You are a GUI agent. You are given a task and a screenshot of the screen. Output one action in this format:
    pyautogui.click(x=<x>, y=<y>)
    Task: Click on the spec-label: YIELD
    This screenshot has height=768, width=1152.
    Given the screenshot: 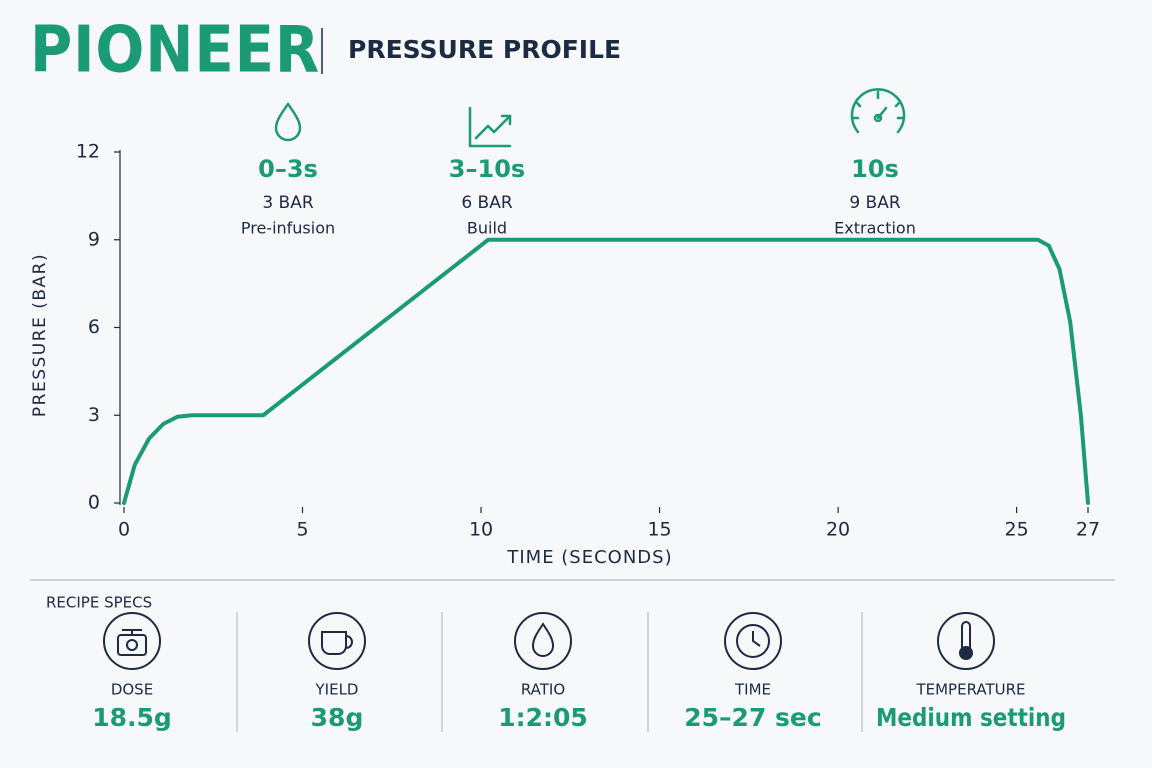 What is the action you would take?
    pyautogui.click(x=337, y=690)
    